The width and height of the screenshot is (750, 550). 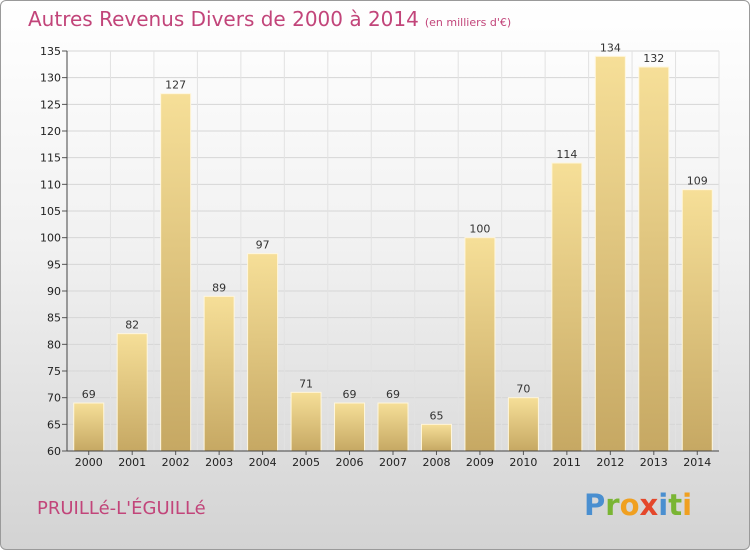 What do you see at coordinates (654, 462) in the screenshot?
I see `x-tick-label: 2013` at bounding box center [654, 462].